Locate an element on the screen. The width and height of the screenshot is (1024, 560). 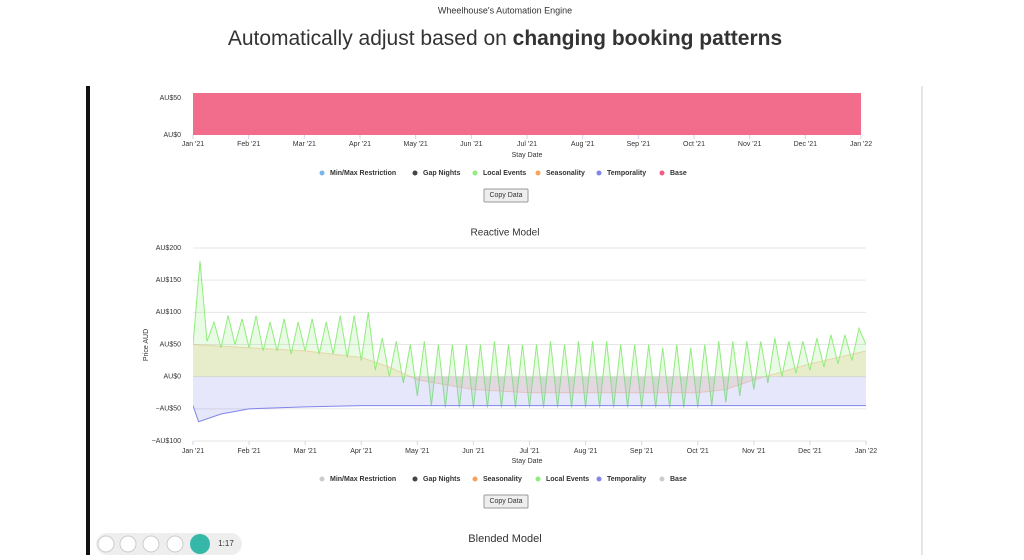
y-tick-label: AU$150 is located at coordinates (168, 280).